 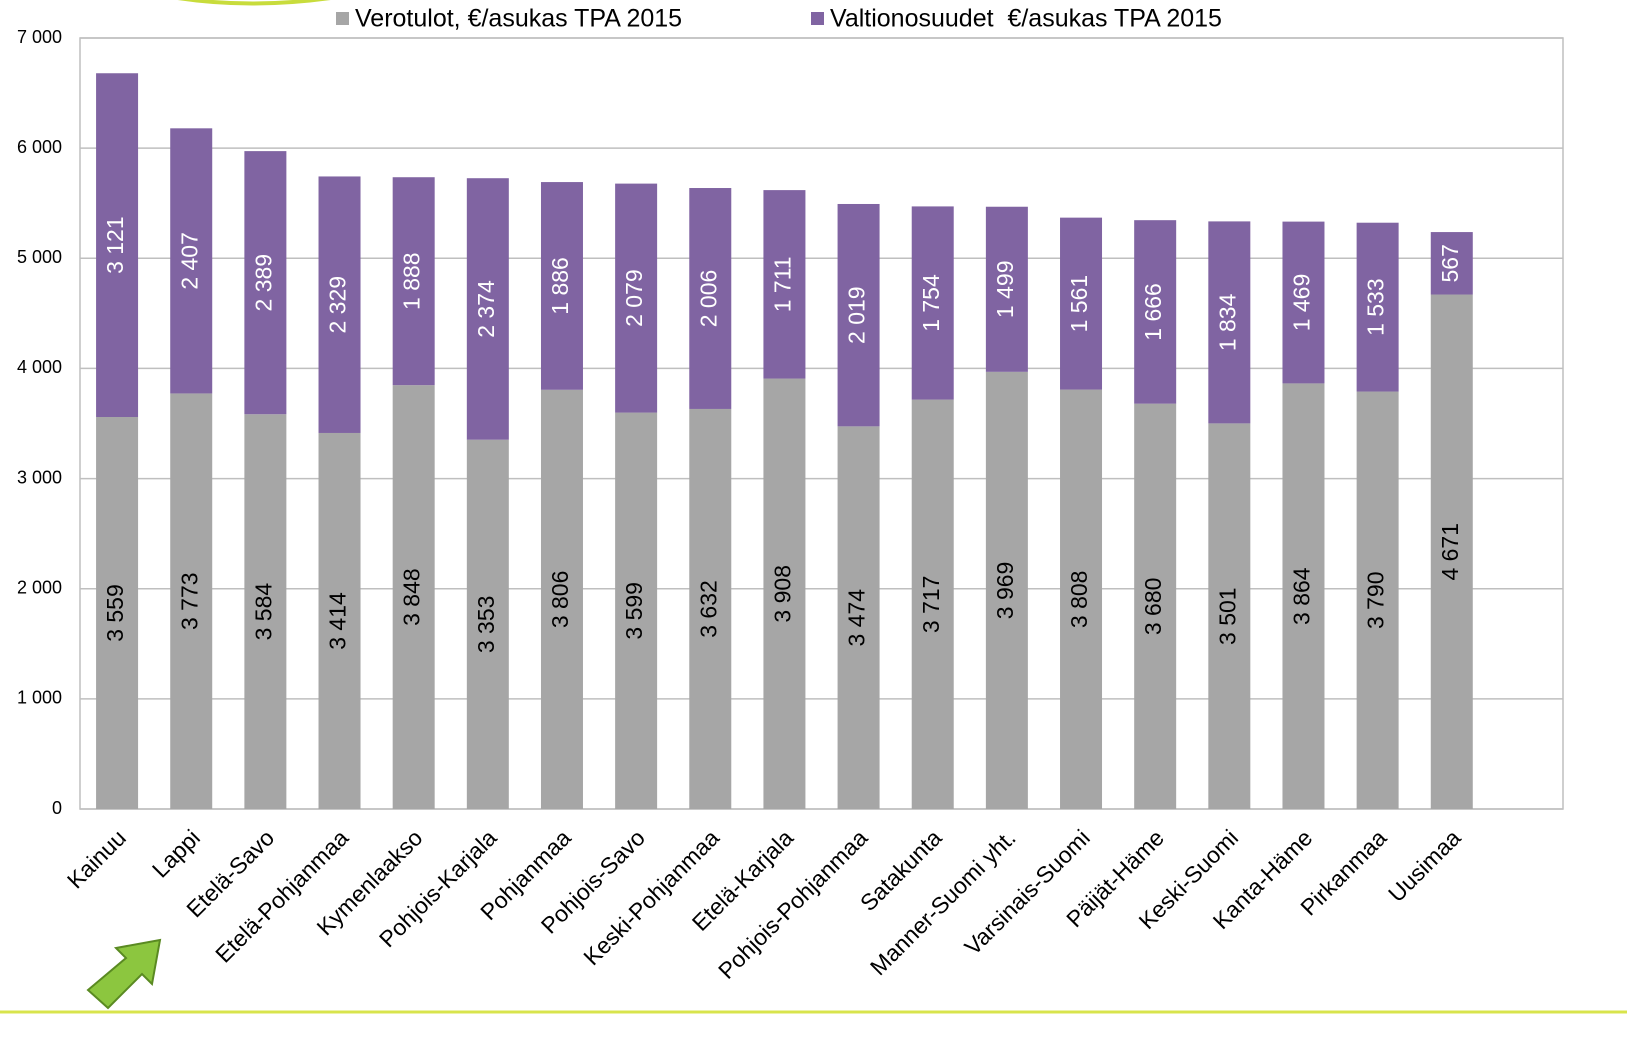 What do you see at coordinates (39, 698) in the screenshot?
I see `y-tick-label: 1 000` at bounding box center [39, 698].